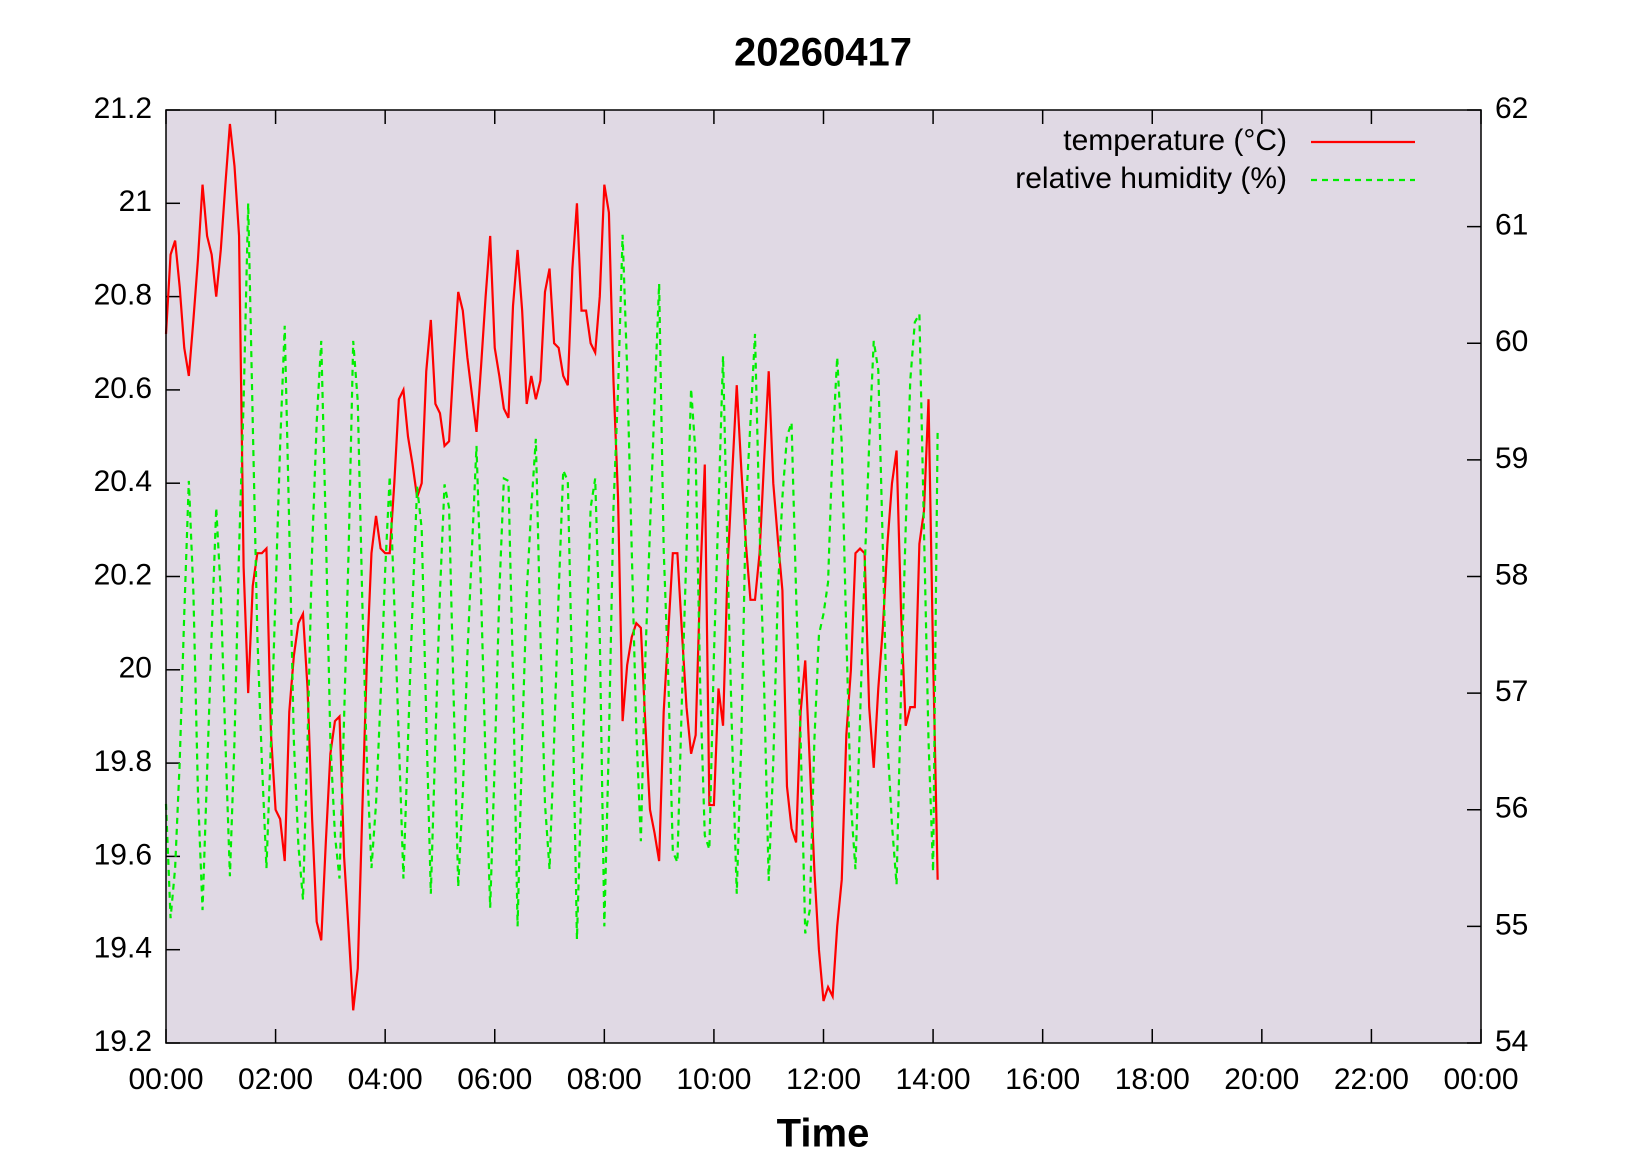 Image resolution: width=1650 pixels, height=1155 pixels. I want to click on y2-tick-label: 57, so click(1511, 691).